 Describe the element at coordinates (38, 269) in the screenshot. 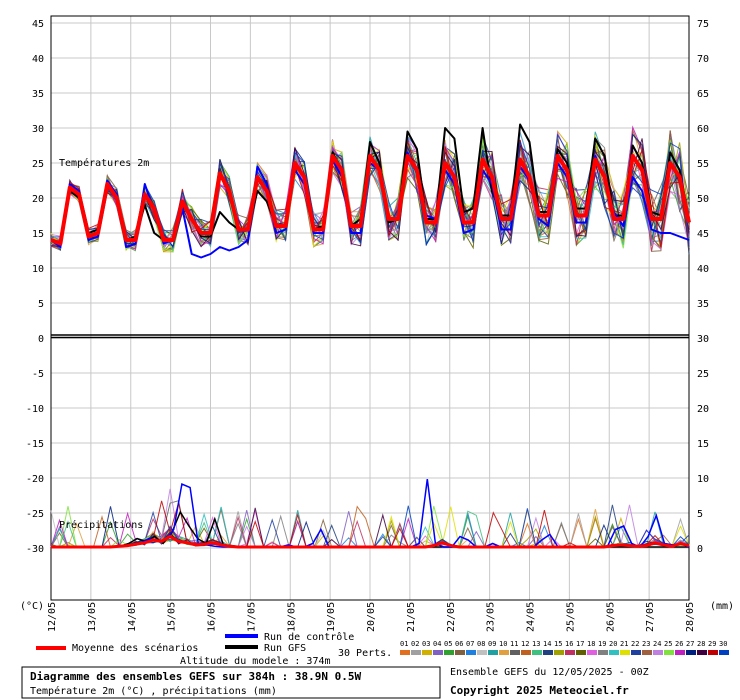

I see `left-tick-label: 10` at that location.